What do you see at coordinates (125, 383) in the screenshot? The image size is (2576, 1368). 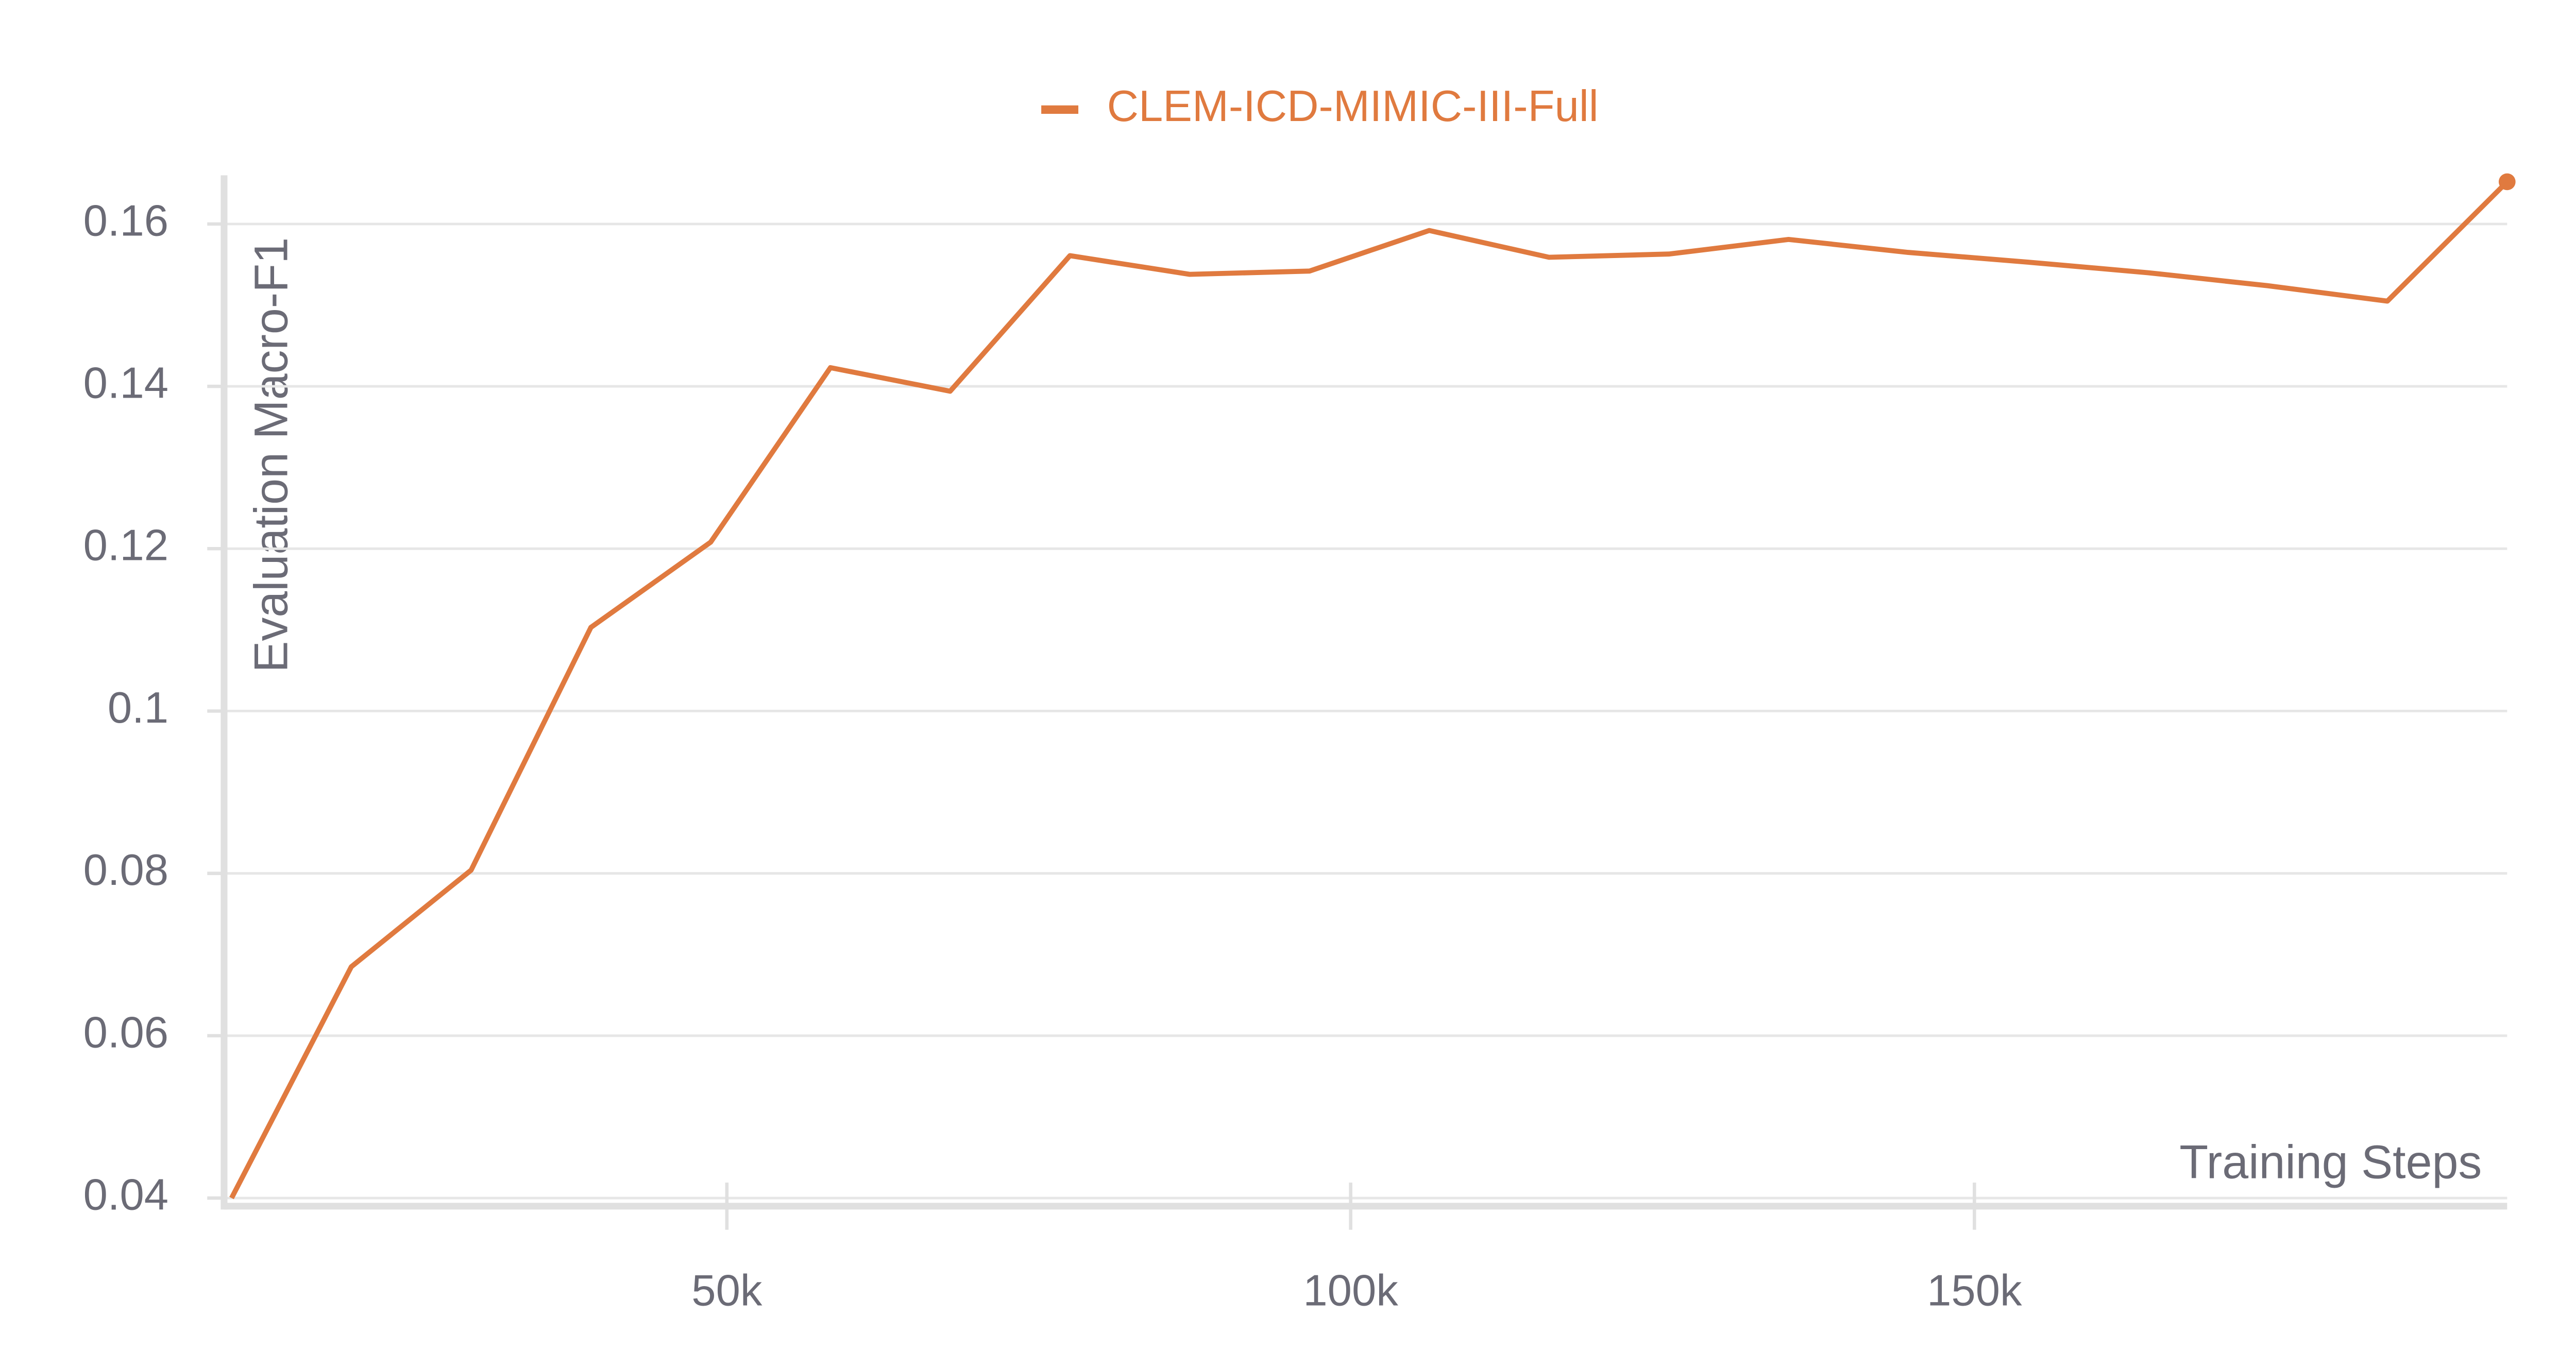 I see `y-tick-label: 0.14` at bounding box center [125, 383].